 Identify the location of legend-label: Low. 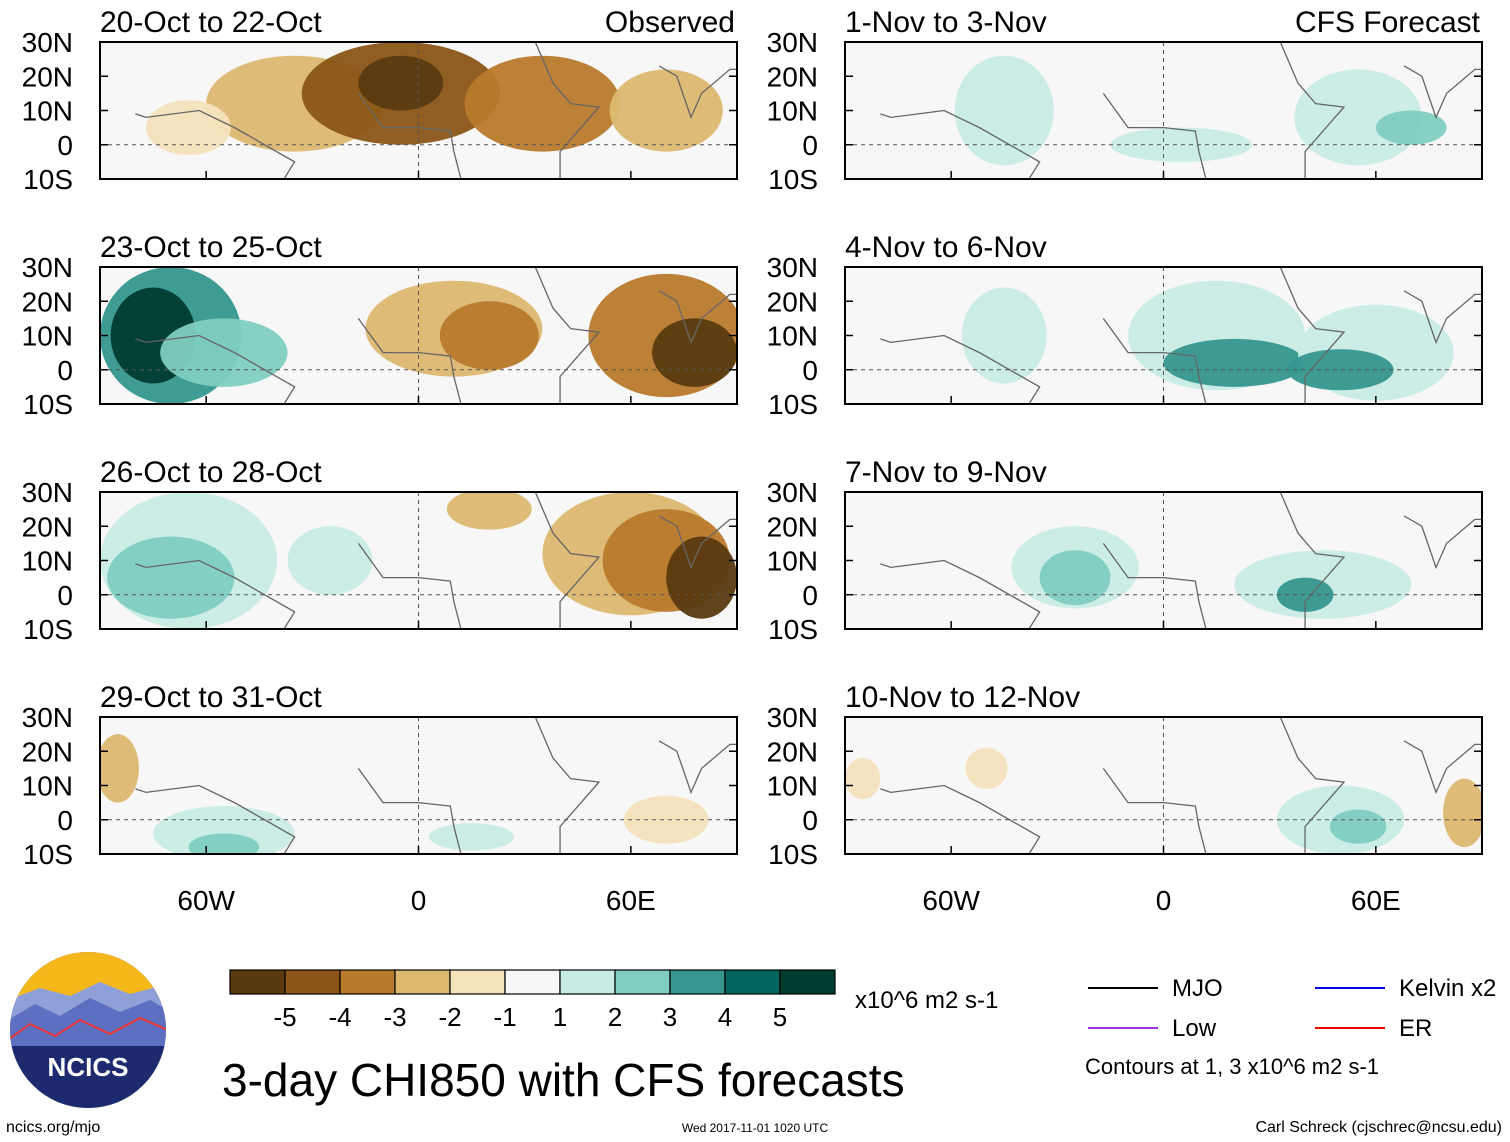
(1194, 1028).